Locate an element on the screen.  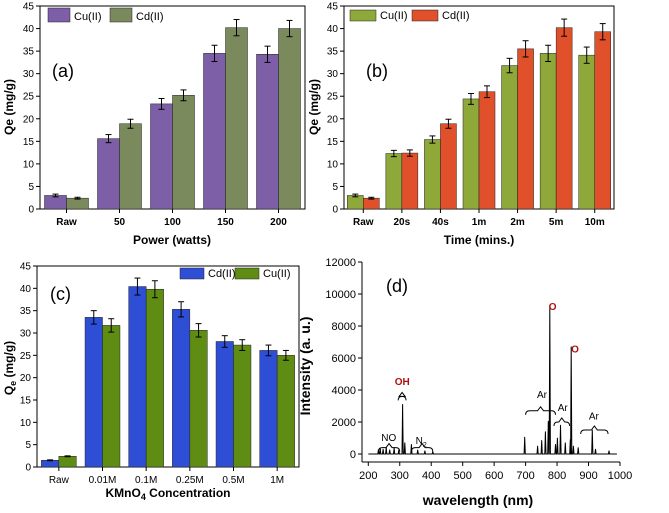
panel-b-legend-swatch-Cu(II) is located at coordinates (363, 15).